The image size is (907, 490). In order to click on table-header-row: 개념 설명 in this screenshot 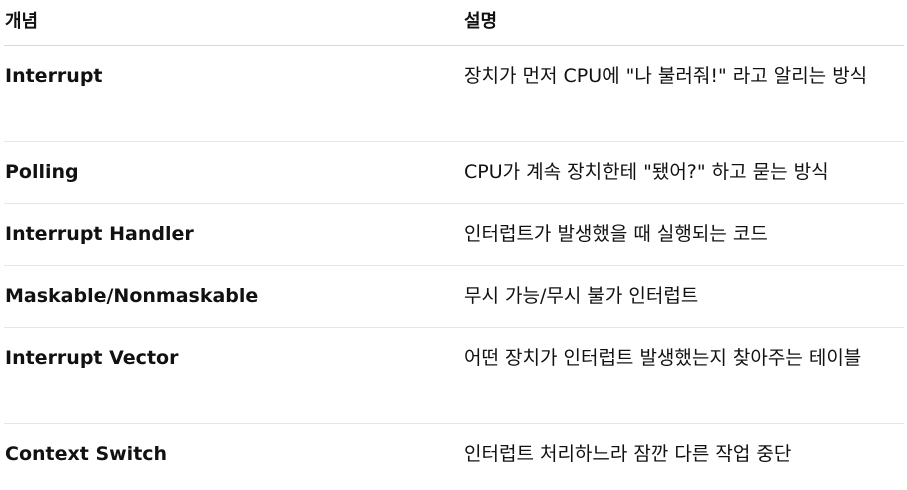, I will do `click(454, 23)`.